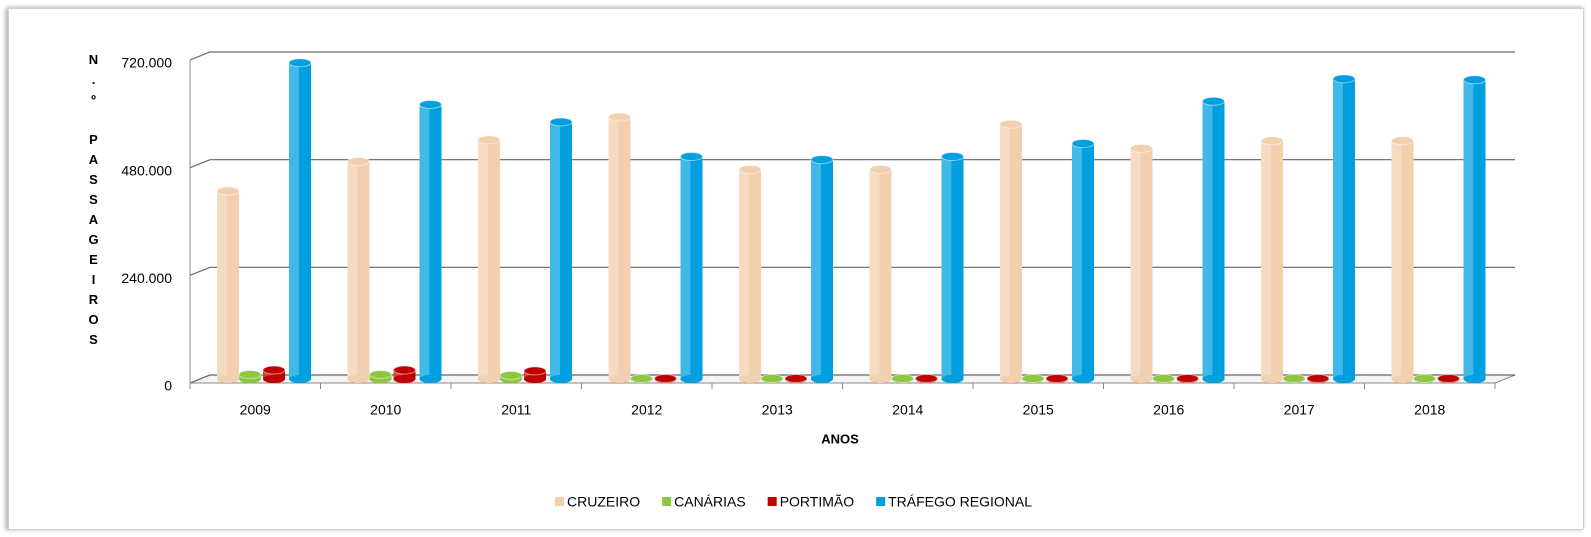  Describe the element at coordinates (1168, 410) in the screenshot. I see `x-tick-label: 2016` at that location.